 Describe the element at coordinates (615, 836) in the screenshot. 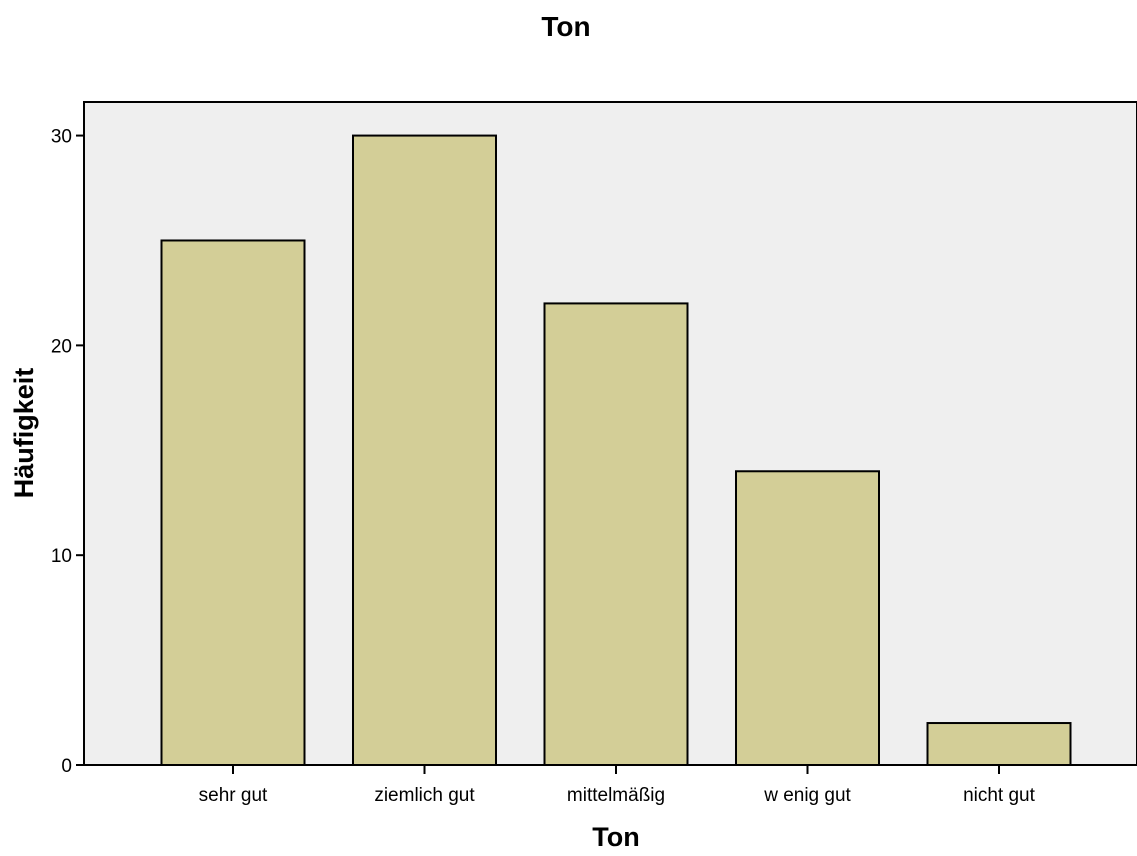

I see `x-axis-label: Ton` at that location.